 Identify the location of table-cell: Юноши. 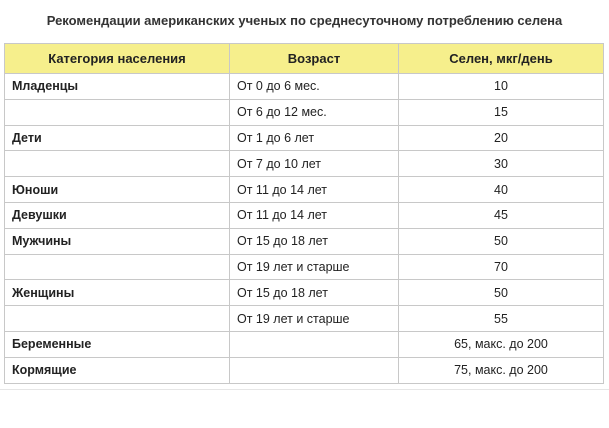
(117, 189).